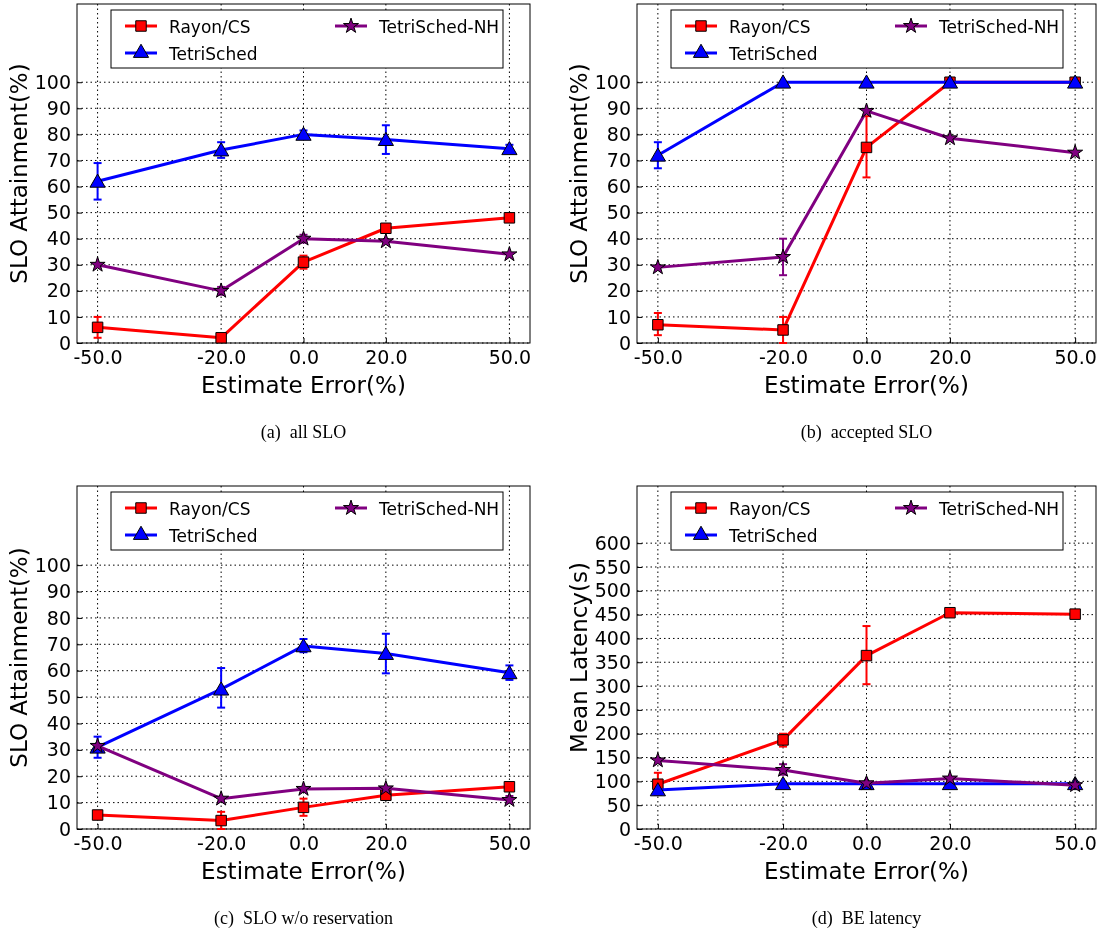  I want to click on y-tick-label: 500, so click(612, 590).